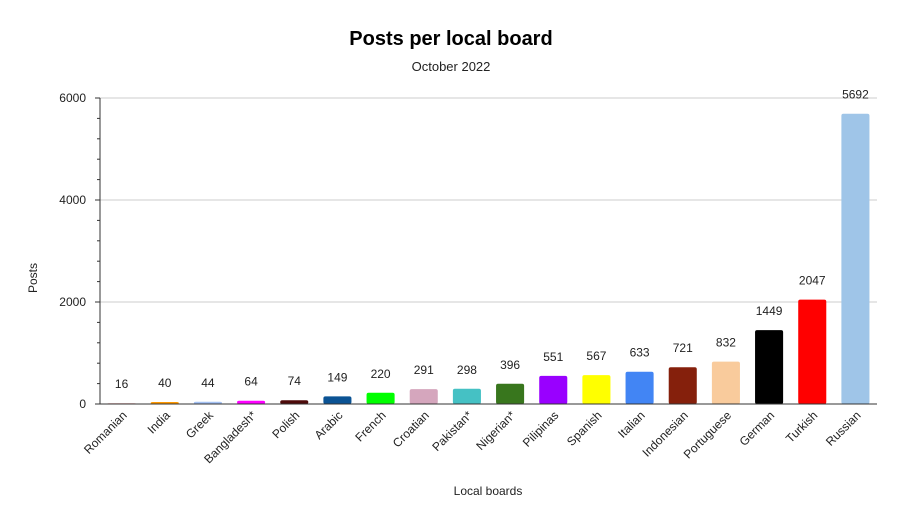 This screenshot has height=524, width=903. What do you see at coordinates (855, 258) in the screenshot?
I see `bar-russian` at bounding box center [855, 258].